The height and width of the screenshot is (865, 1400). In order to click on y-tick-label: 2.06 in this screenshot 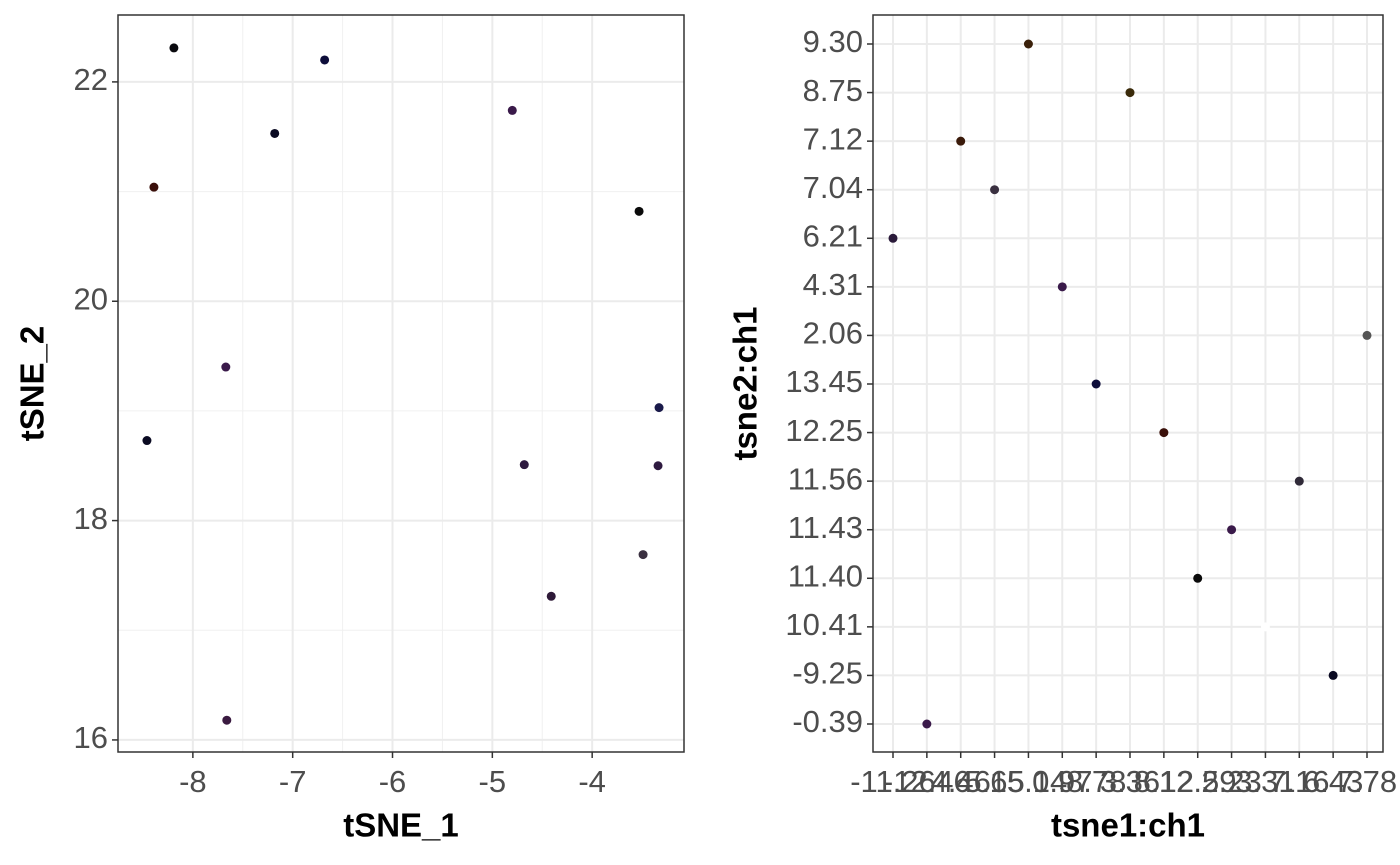, I will do `click(833, 333)`.